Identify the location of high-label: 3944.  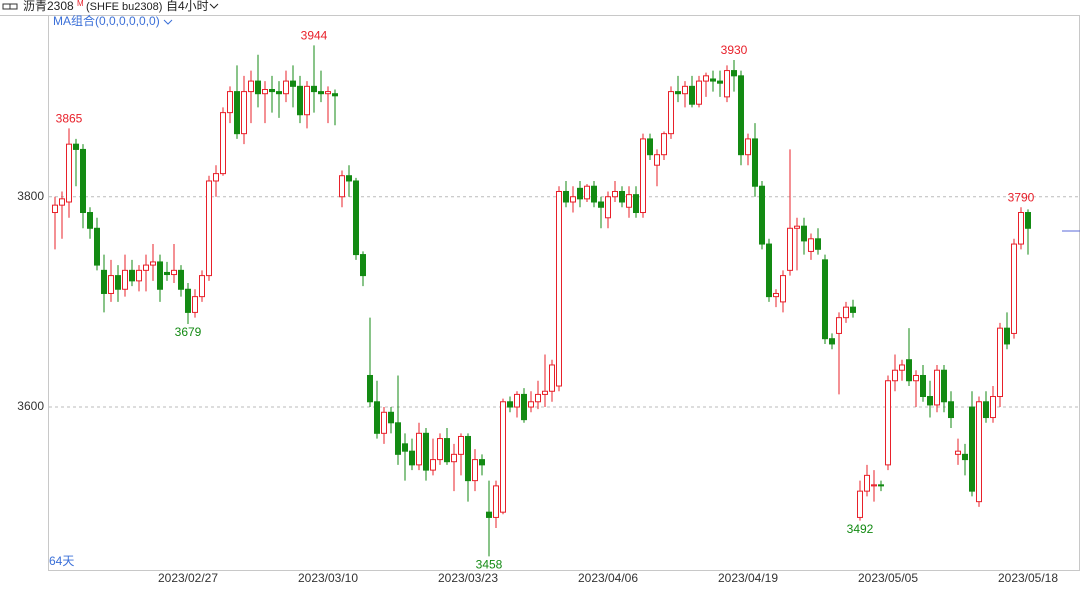
(314, 36).